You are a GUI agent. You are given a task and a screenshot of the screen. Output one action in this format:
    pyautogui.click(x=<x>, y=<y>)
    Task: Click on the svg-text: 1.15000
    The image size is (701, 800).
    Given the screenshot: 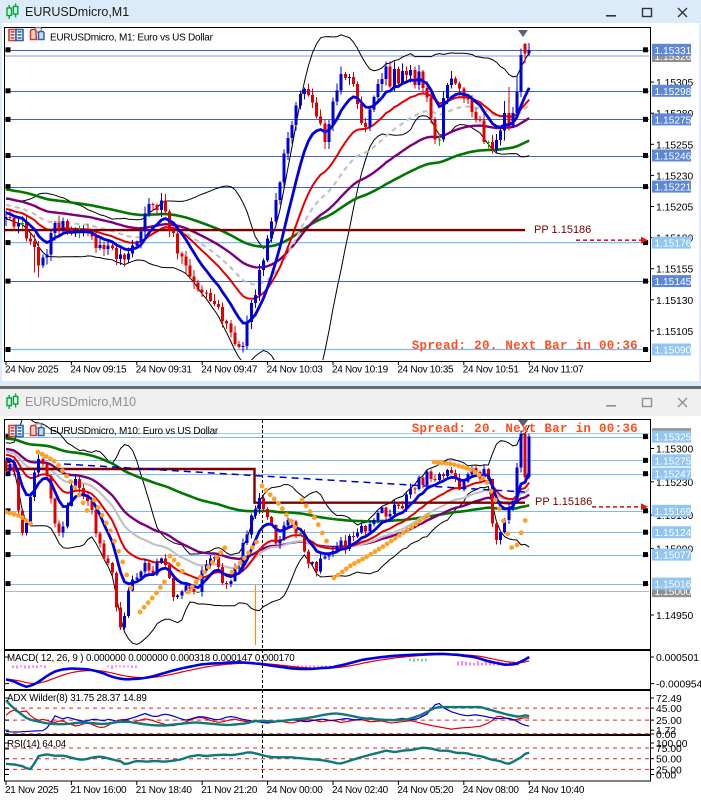 What is the action you would take?
    pyautogui.click(x=673, y=592)
    